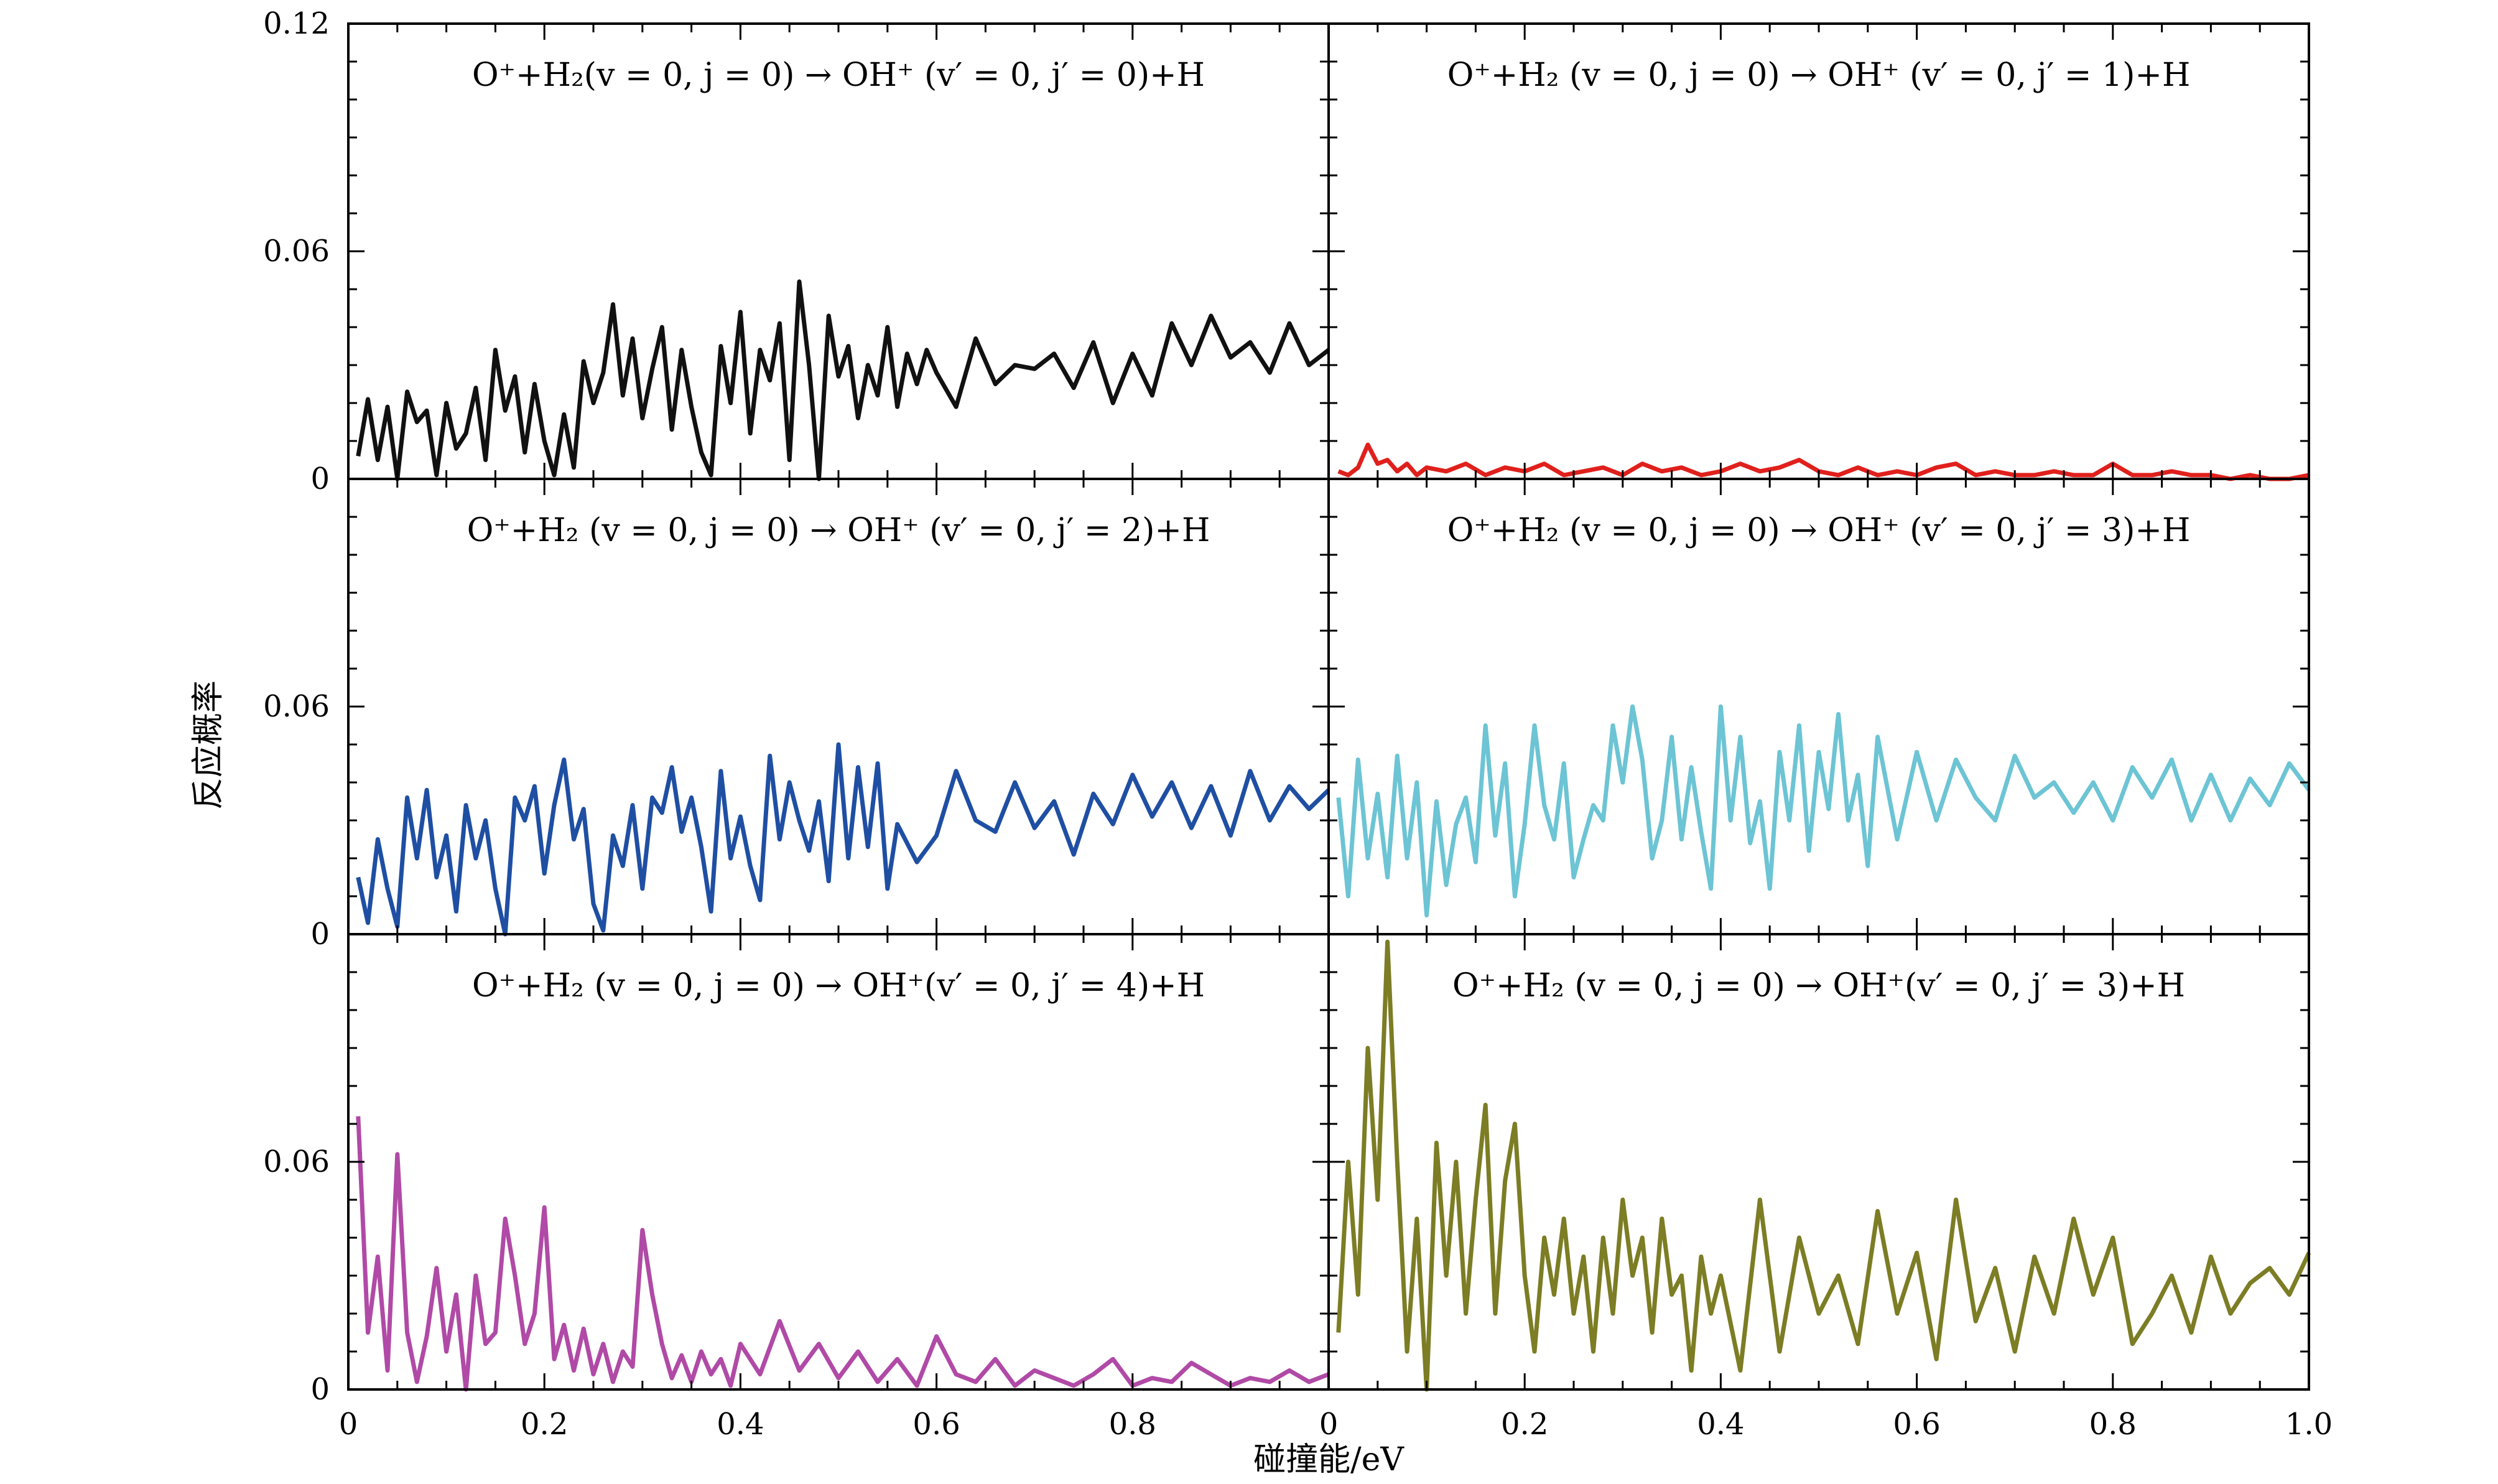 This screenshot has height=1484, width=2498. What do you see at coordinates (1329, 1459) in the screenshot?
I see `x-axis-label: 碰撞能/eV` at bounding box center [1329, 1459].